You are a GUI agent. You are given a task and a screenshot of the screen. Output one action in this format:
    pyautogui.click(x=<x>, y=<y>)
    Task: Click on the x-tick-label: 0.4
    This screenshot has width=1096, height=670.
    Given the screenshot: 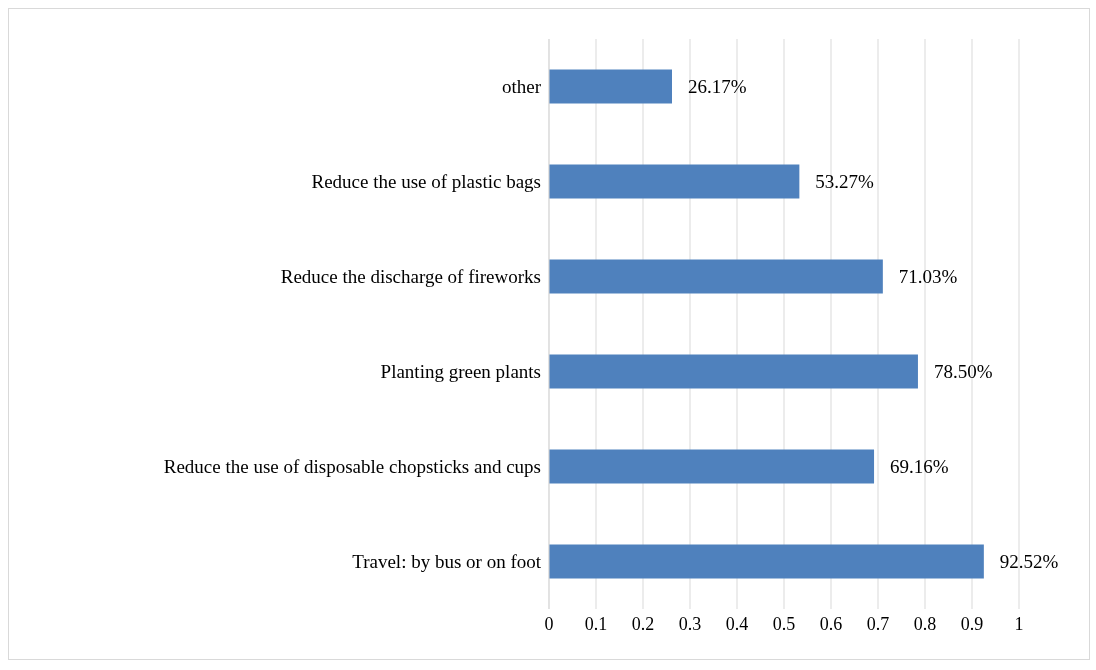 What is the action you would take?
    pyautogui.click(x=737, y=623)
    